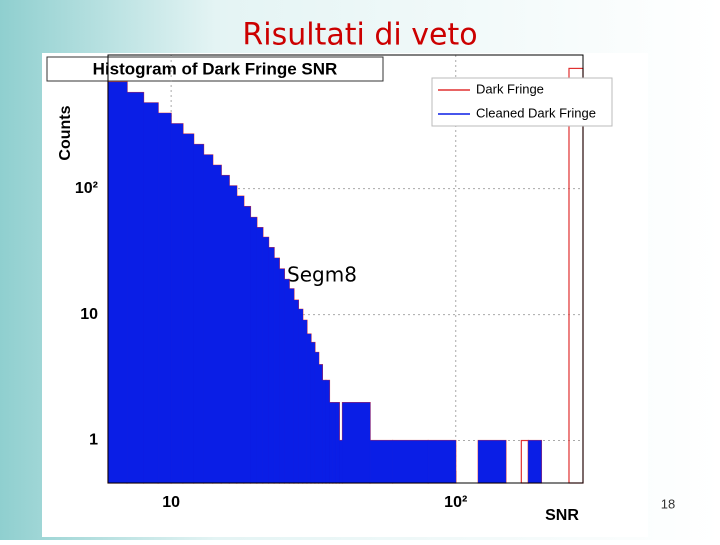 This screenshot has height=545, width=720. I want to click on x-tick-label: 10², so click(455, 502).